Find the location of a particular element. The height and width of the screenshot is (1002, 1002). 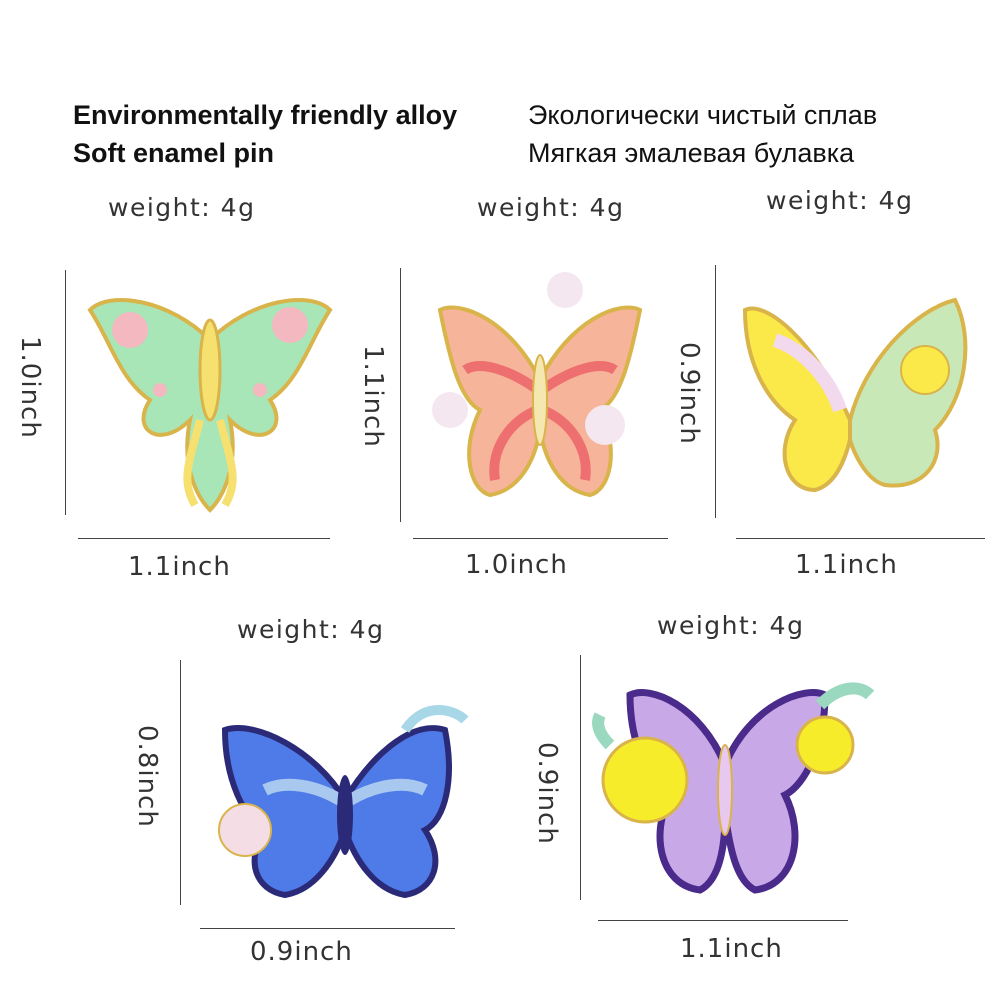

pin1-weight: weight: 4g is located at coordinates (182, 207).